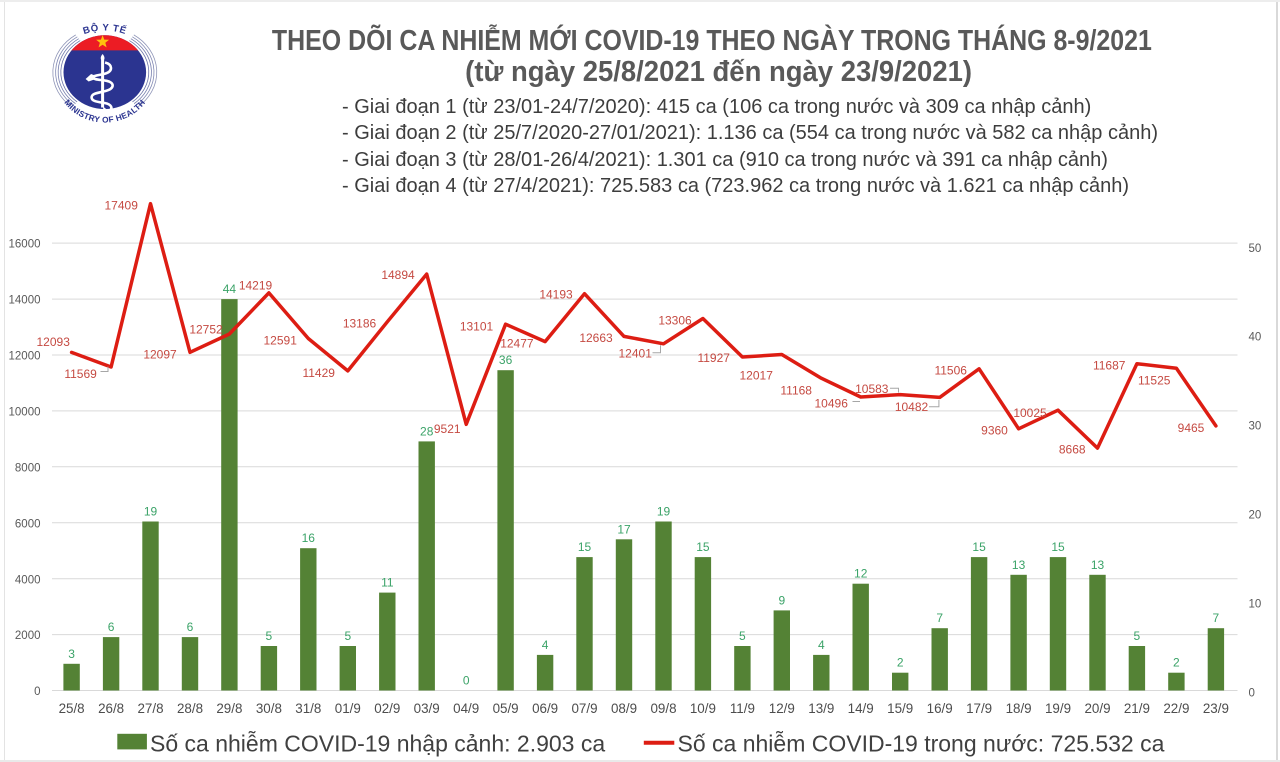 The width and height of the screenshot is (1280, 762). Describe the element at coordinates (150, 708) in the screenshot. I see `svg-text: 27/8` at that location.